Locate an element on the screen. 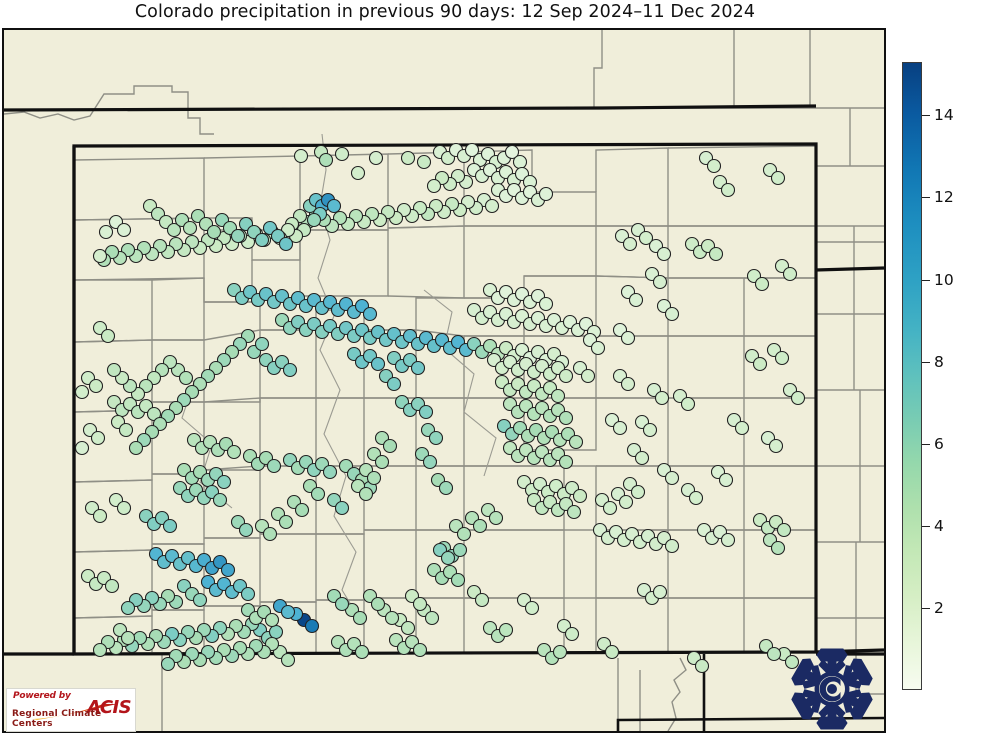 The image size is (982, 737). acis-logo: Powered by ACIS Regional Climate Centers is located at coordinates (71, 710).